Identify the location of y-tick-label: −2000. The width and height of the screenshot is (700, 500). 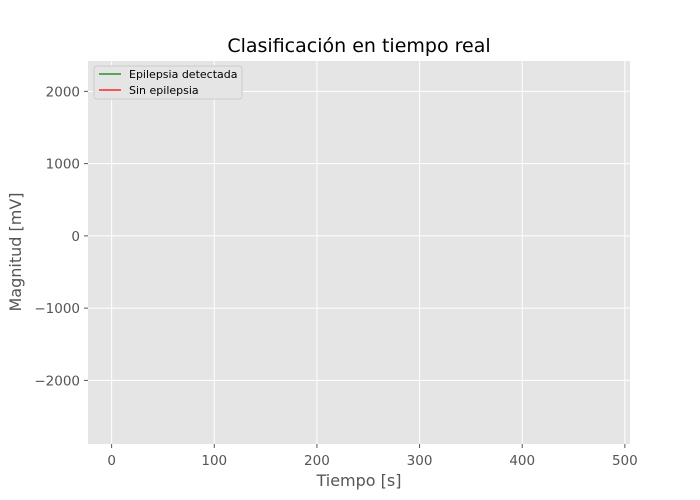
(57, 381).